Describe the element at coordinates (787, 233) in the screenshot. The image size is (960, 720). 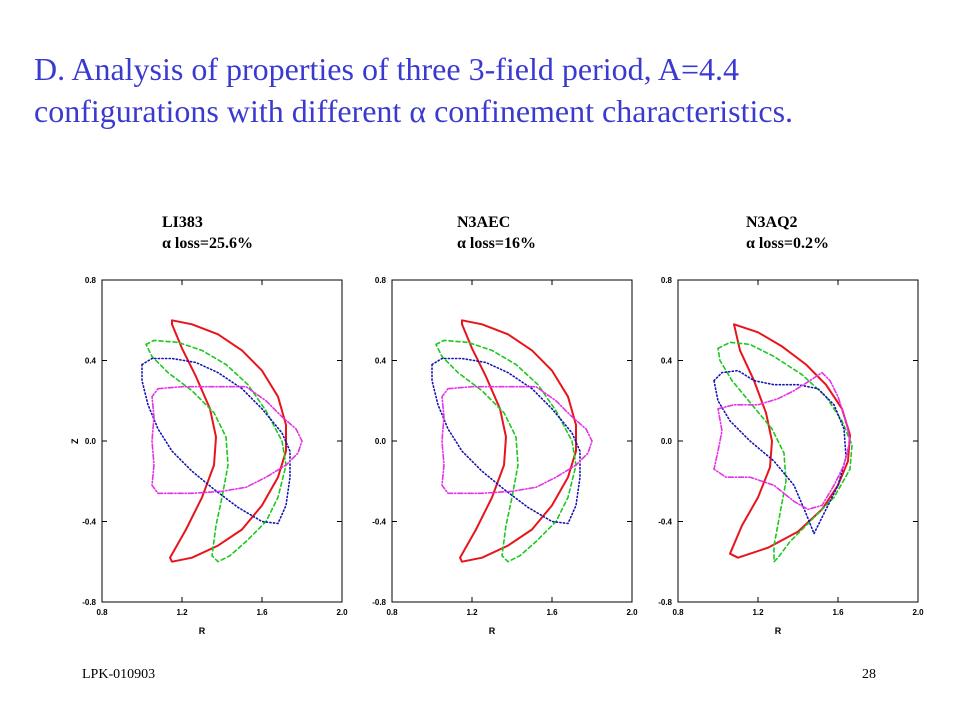
I see `panel-label-n3aq2: N3AQ2 α loss=0.2%` at that location.